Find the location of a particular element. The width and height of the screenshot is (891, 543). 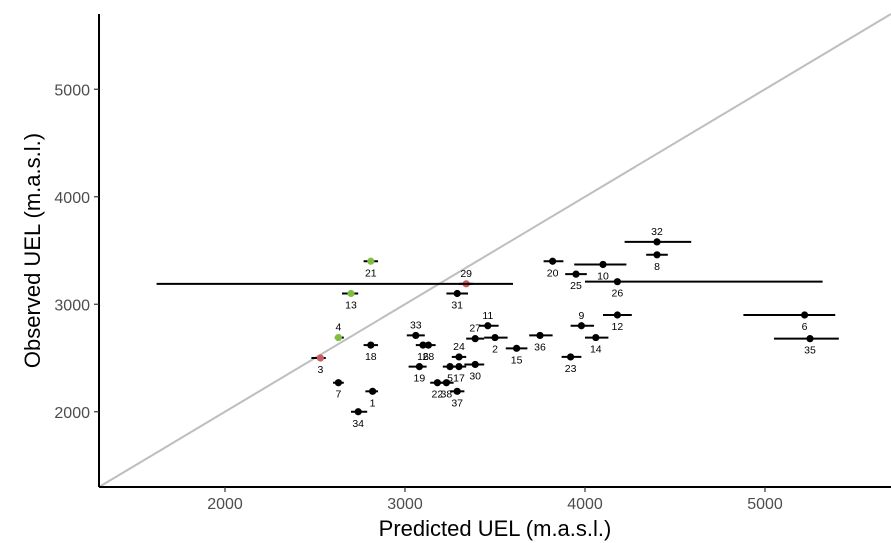

point-label: 12 is located at coordinates (618, 327).